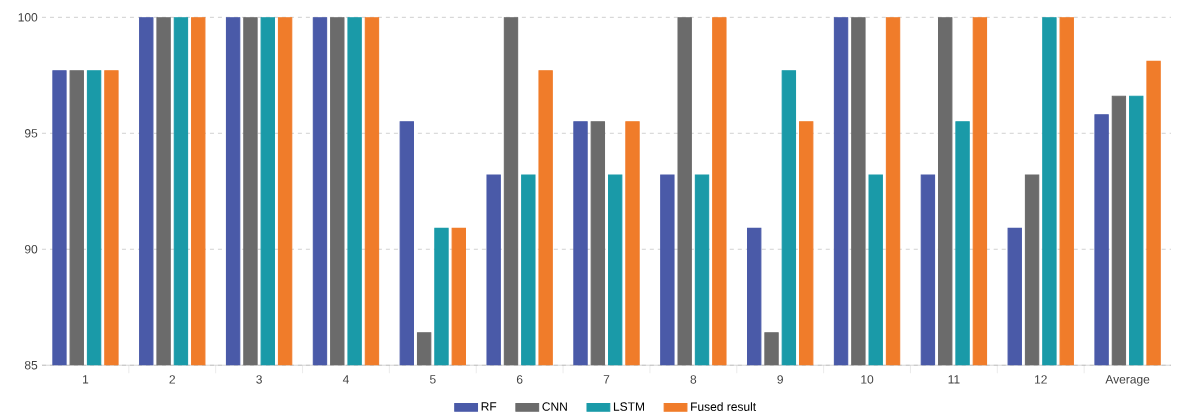  I want to click on legend-label: LSTM, so click(628, 406).